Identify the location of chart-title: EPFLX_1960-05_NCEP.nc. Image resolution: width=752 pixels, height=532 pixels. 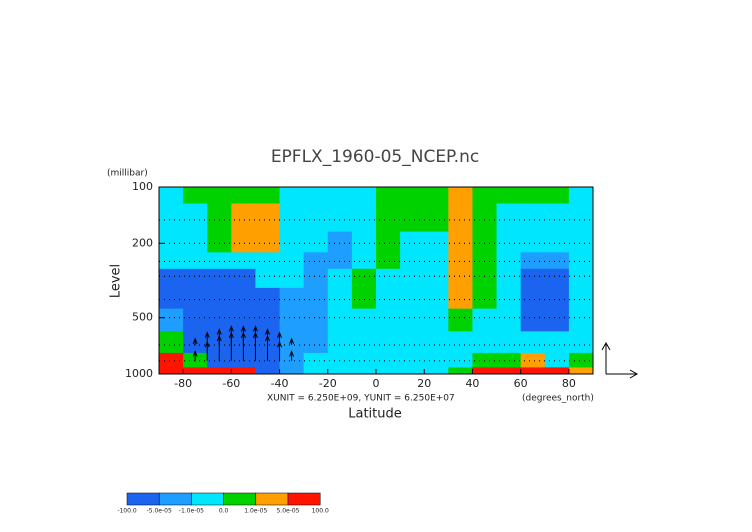
(375, 157).